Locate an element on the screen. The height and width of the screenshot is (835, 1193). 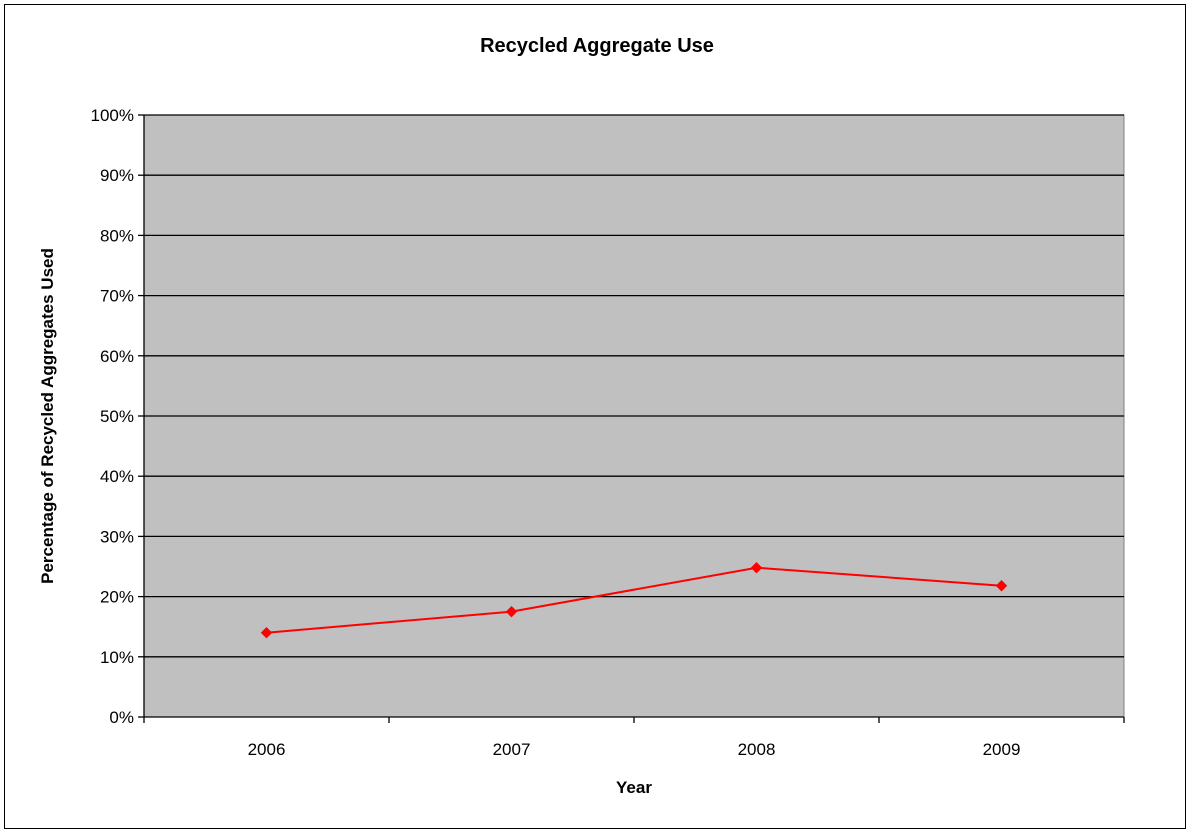
x-tick-label: 2009 is located at coordinates (1002, 749).